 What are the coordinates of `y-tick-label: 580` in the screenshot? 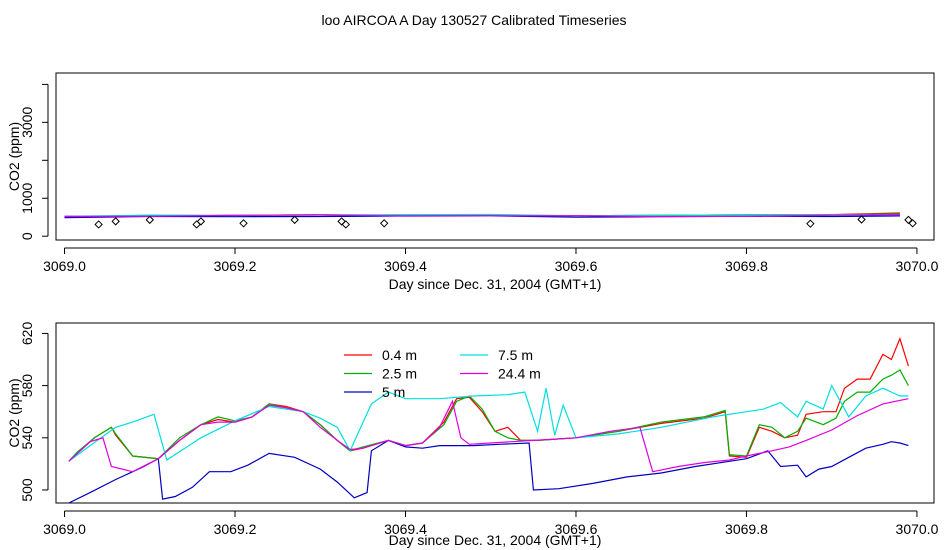 It's located at (27, 386).